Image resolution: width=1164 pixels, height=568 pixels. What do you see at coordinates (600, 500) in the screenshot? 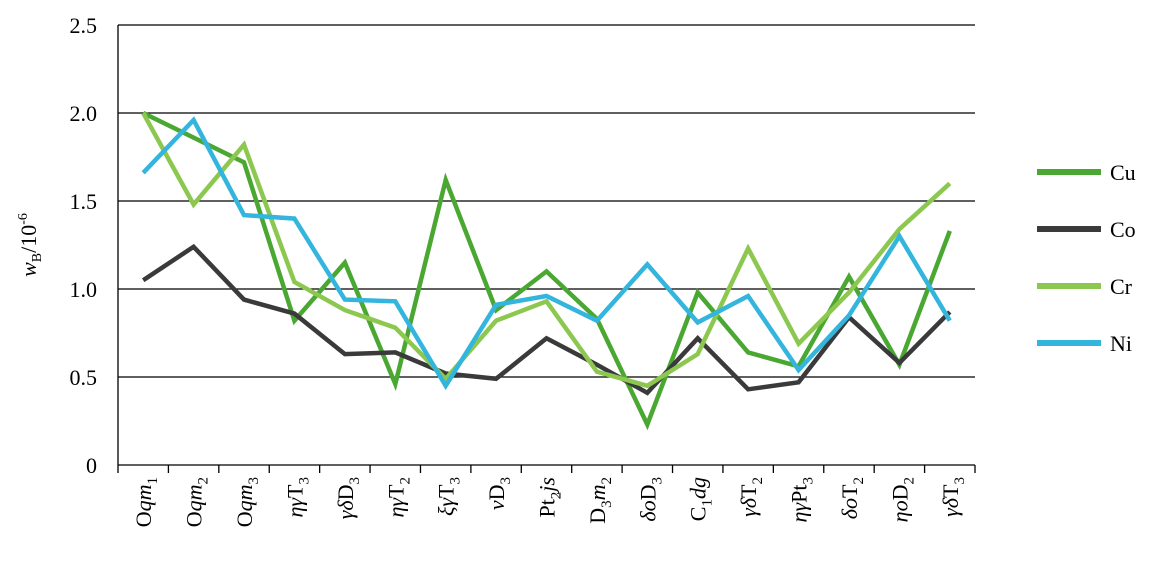
I see `x-tick-label: D3m2` at bounding box center [600, 500].